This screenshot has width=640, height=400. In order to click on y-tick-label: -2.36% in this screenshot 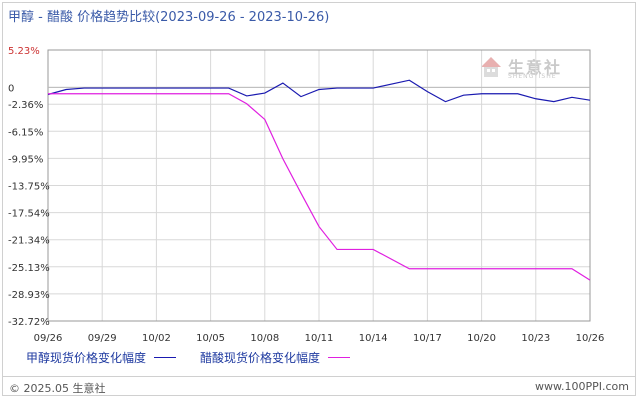, I will do `click(25, 105)`.